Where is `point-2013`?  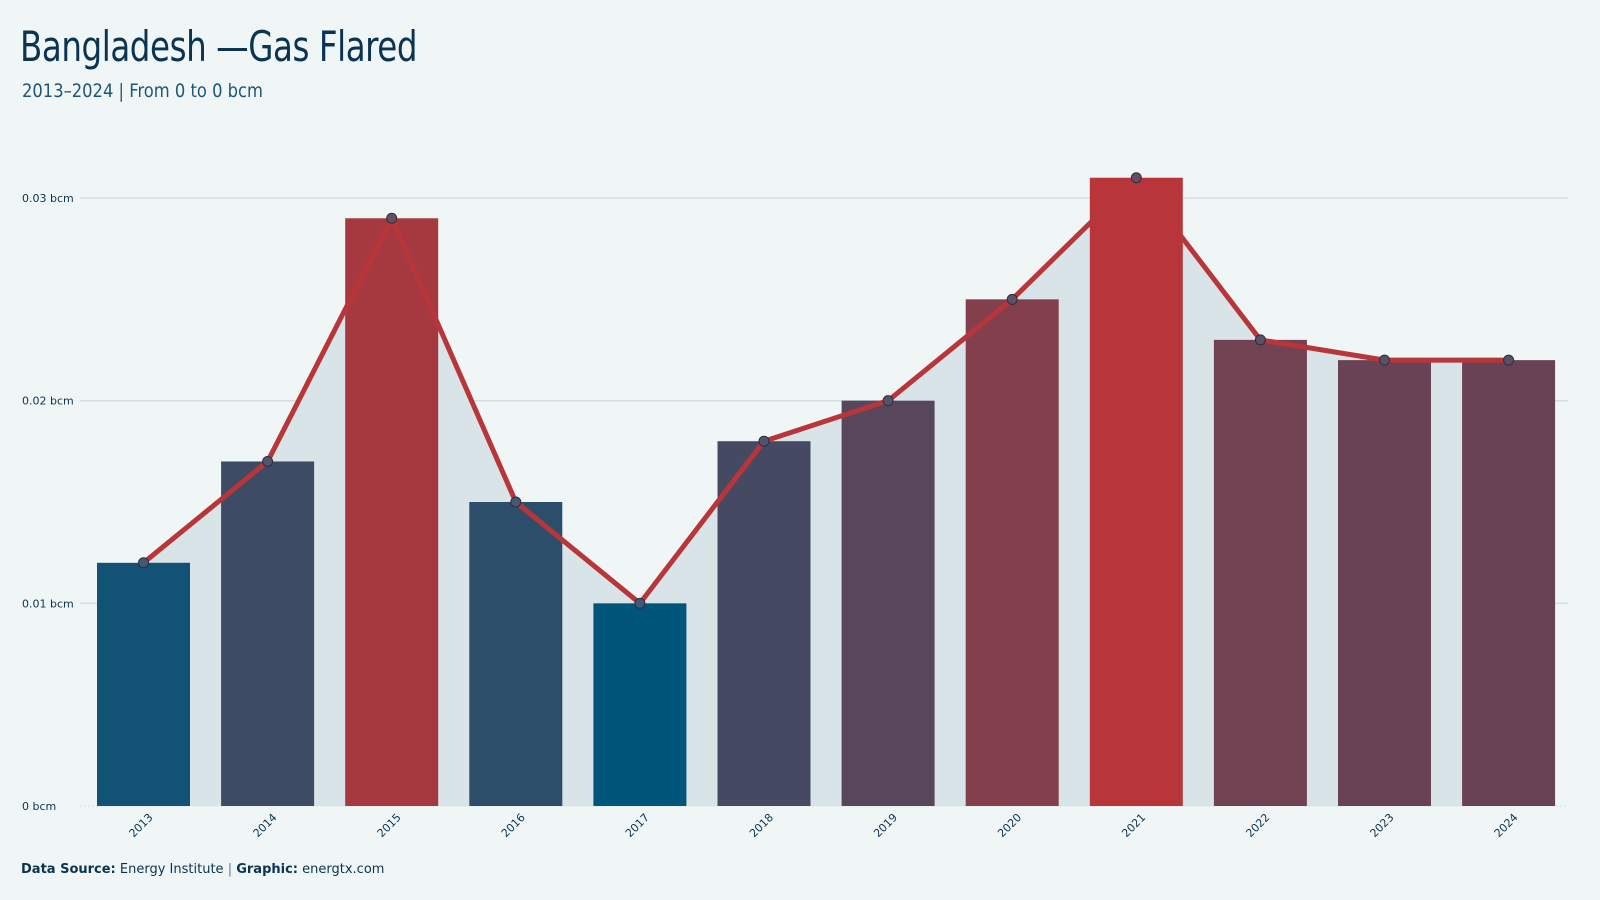 point-2013 is located at coordinates (143, 563).